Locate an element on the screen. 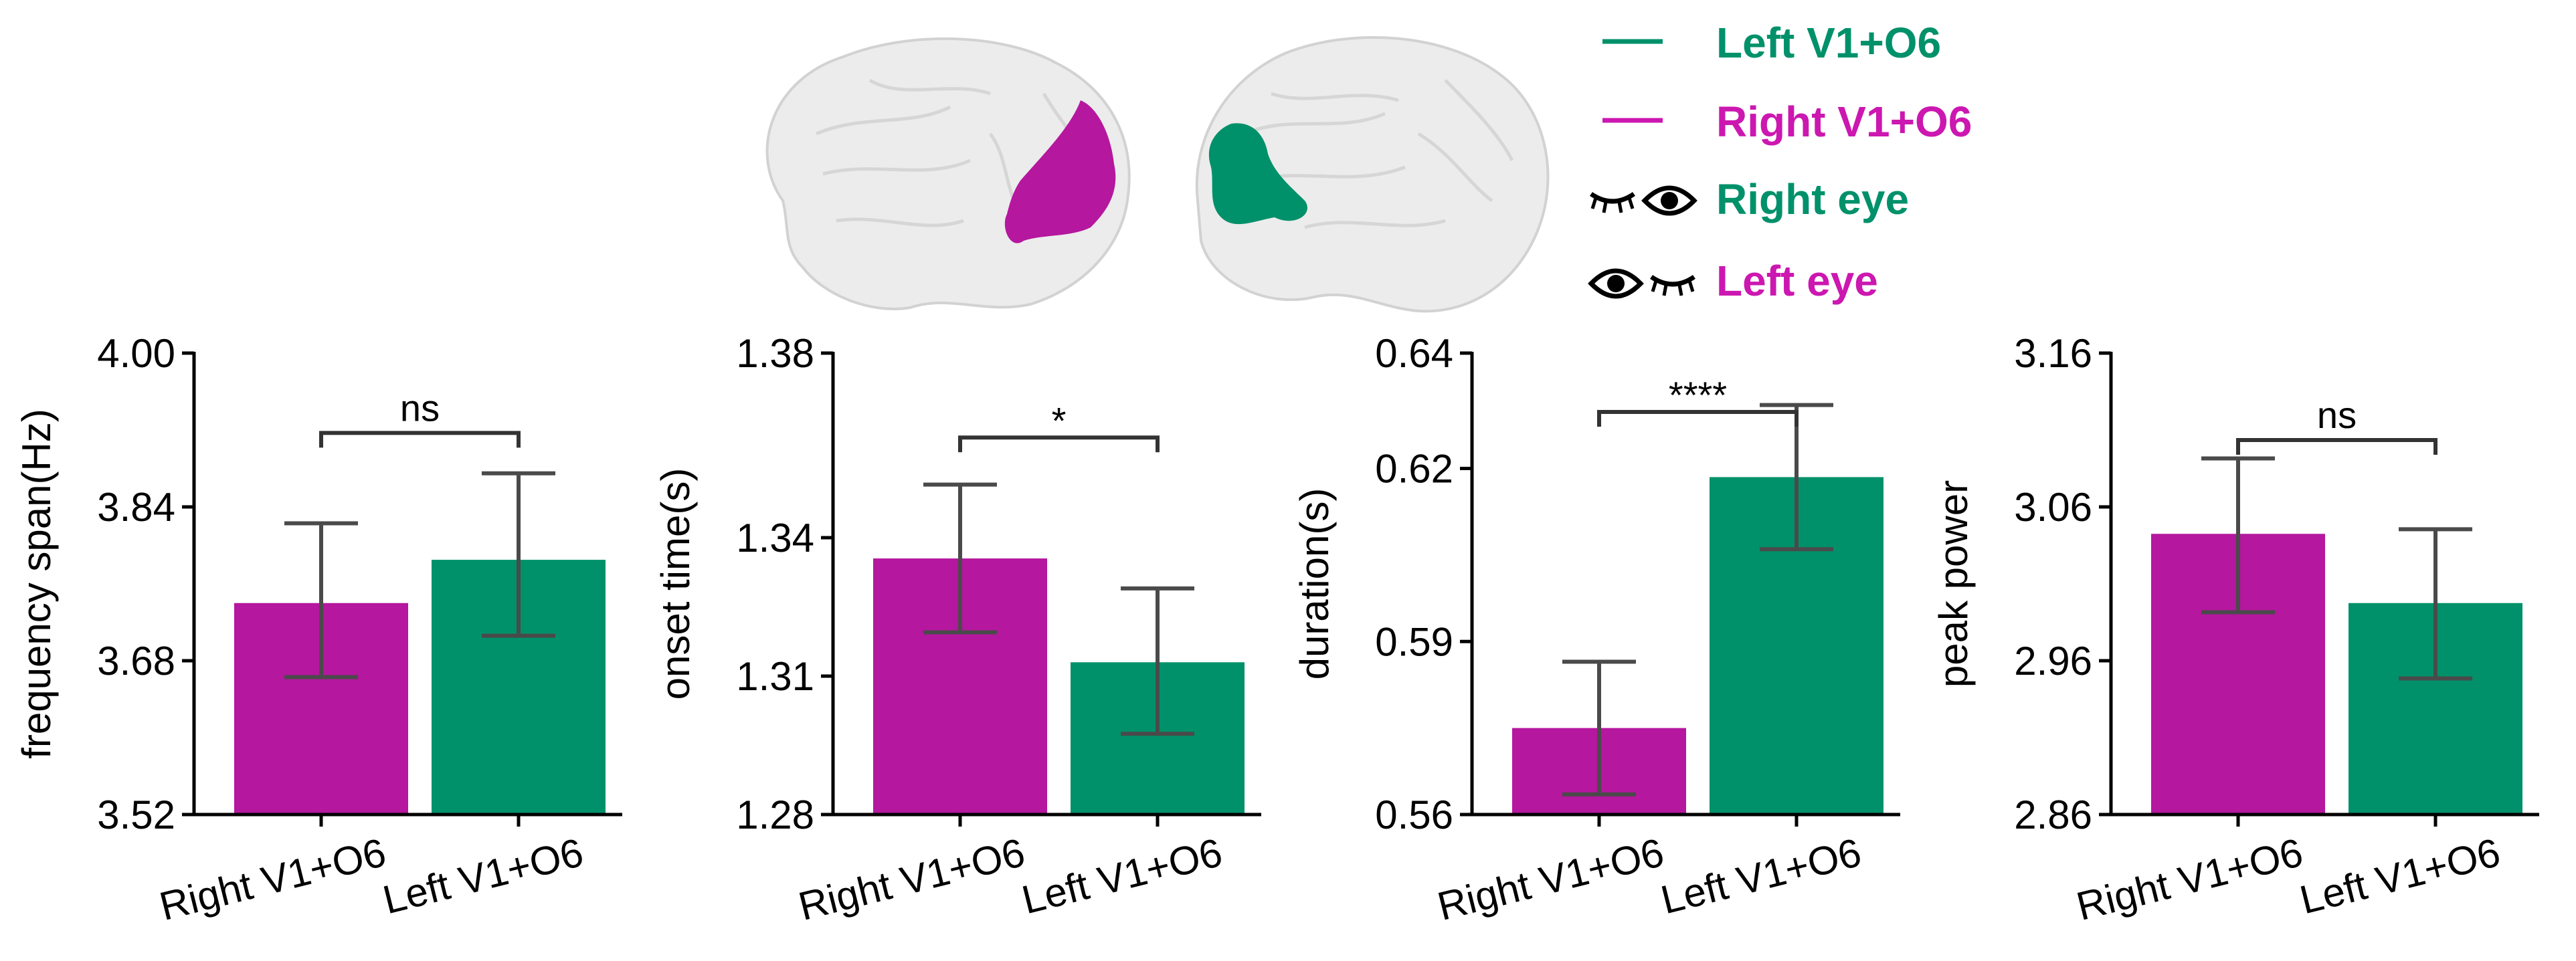  y-tick-label: 0.64 is located at coordinates (1414, 353).